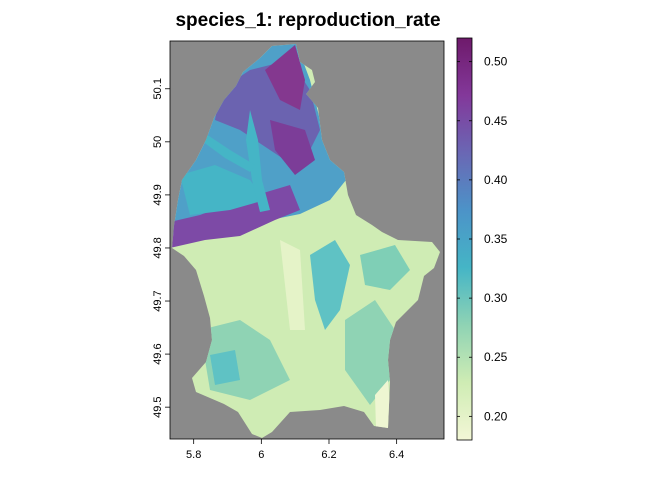 The width and height of the screenshot is (672, 480). I want to click on y-tick-label: 49.6, so click(158, 353).